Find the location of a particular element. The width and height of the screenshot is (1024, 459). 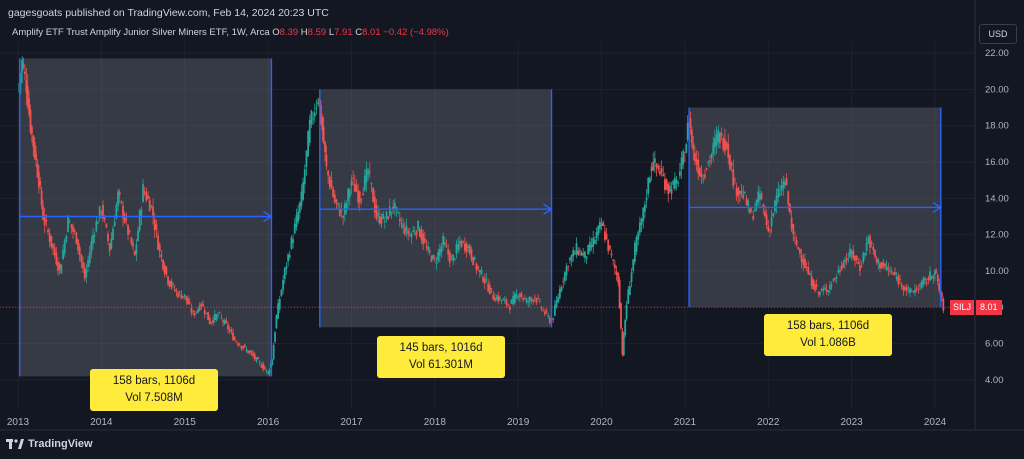

tradingview-logo-icon is located at coordinates (15, 444).